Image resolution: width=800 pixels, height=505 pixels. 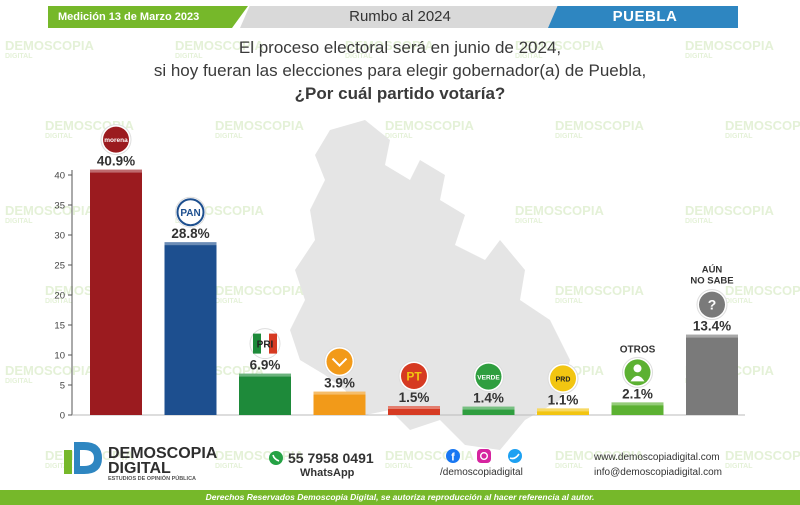 What do you see at coordinates (59, 176) in the screenshot?
I see `y-tick-label: 40` at bounding box center [59, 176].